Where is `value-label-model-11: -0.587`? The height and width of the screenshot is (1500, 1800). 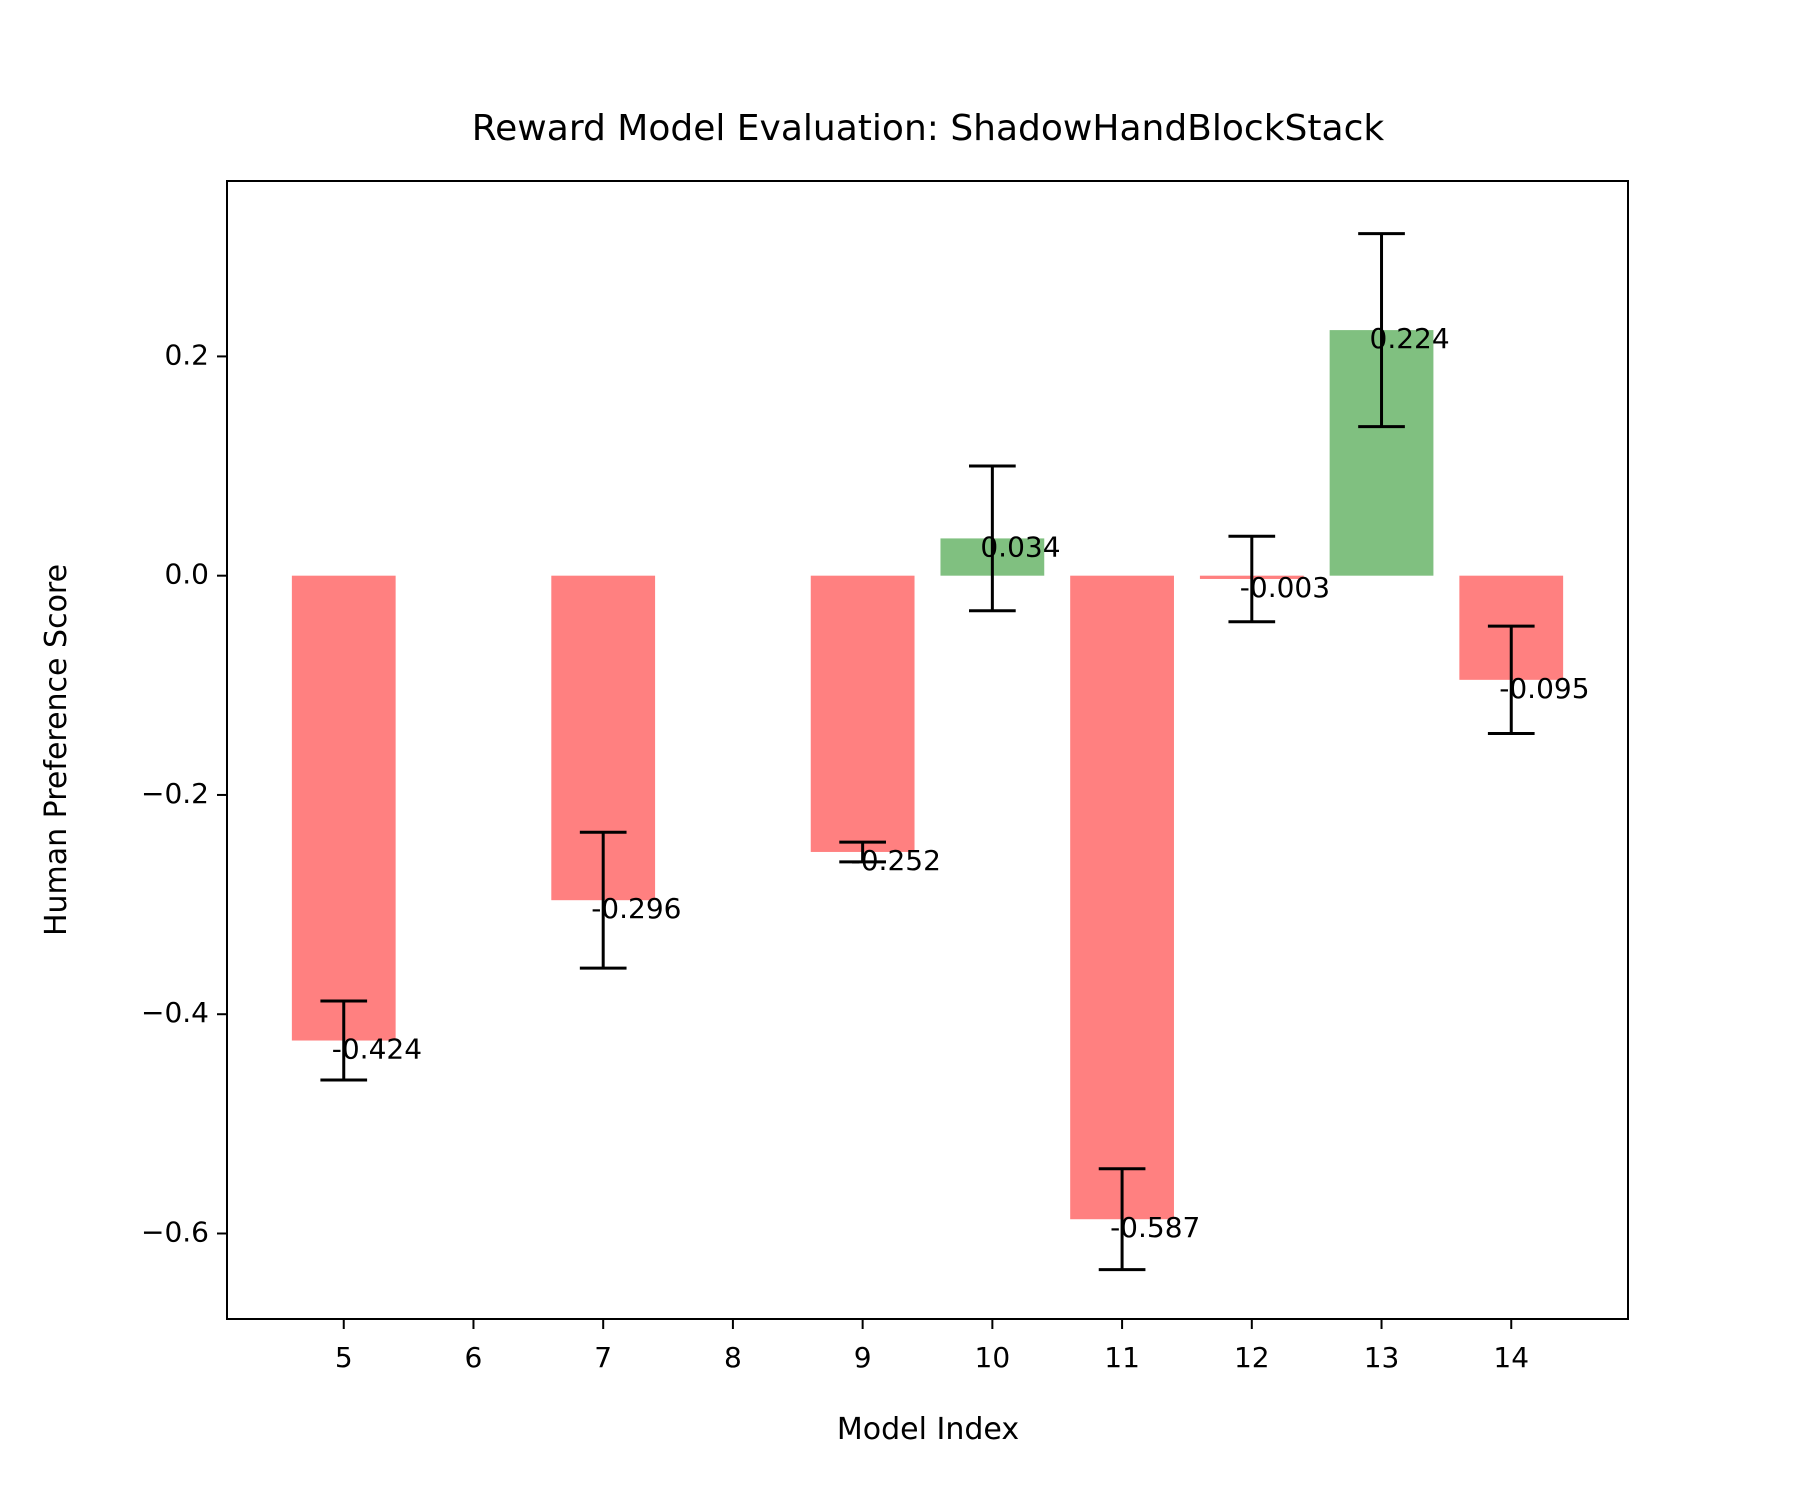 value-label-model-11: -0.587 is located at coordinates (1155, 1227).